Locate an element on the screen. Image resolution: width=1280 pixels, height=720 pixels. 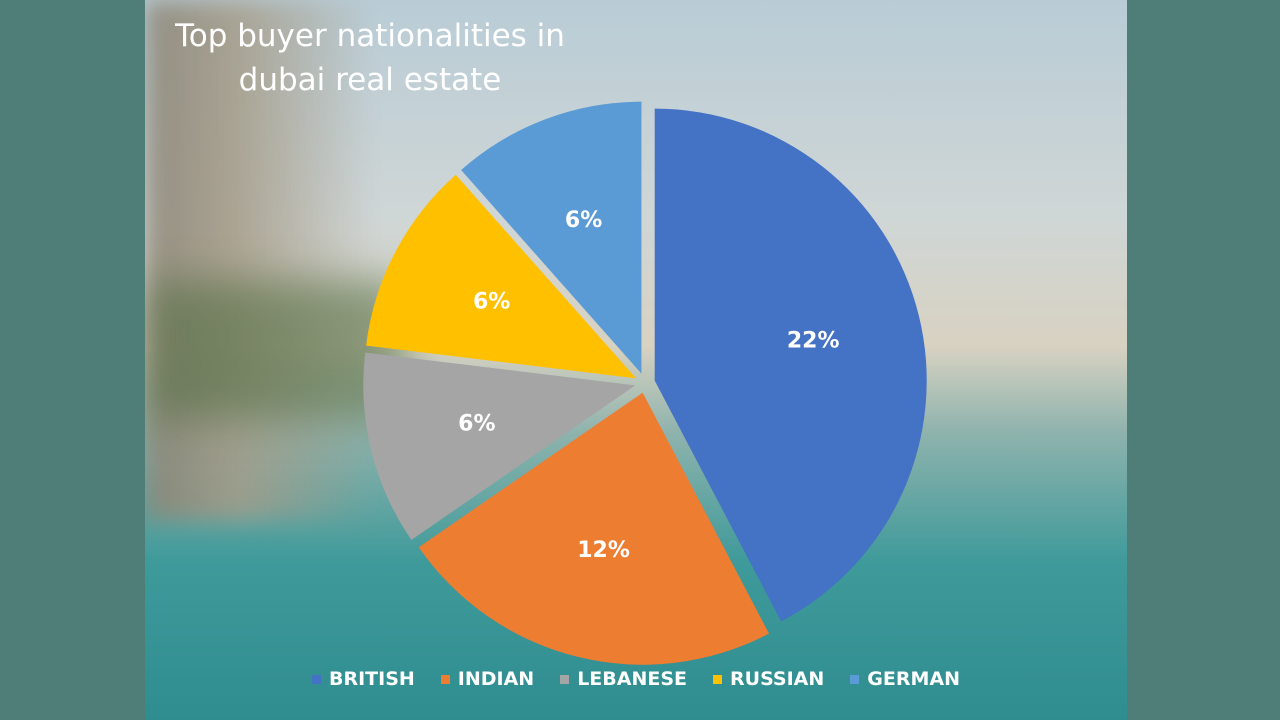
legend-item: RUSSIAN is located at coordinates (768, 679).